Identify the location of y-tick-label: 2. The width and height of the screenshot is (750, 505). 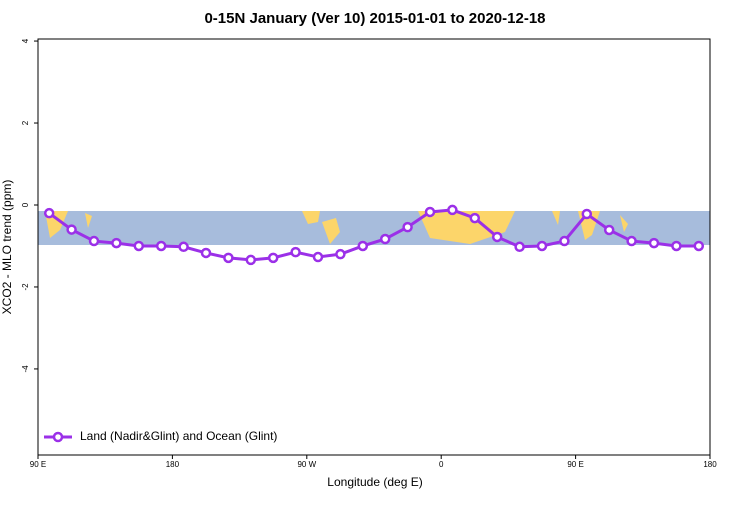
(25, 122).